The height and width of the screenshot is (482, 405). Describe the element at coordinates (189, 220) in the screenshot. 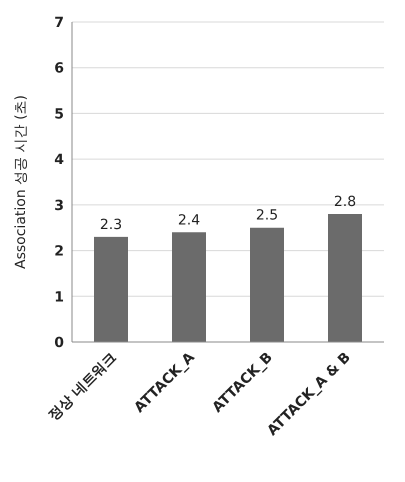

I see `data-label: 2.4` at that location.